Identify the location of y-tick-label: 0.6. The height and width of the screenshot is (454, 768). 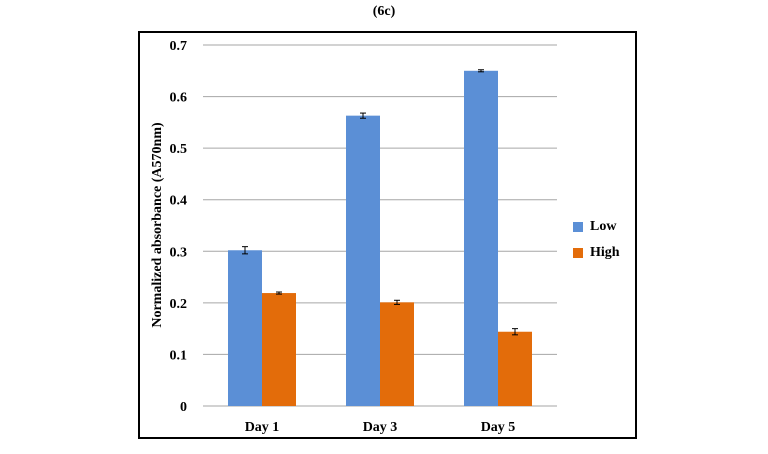
(179, 98).